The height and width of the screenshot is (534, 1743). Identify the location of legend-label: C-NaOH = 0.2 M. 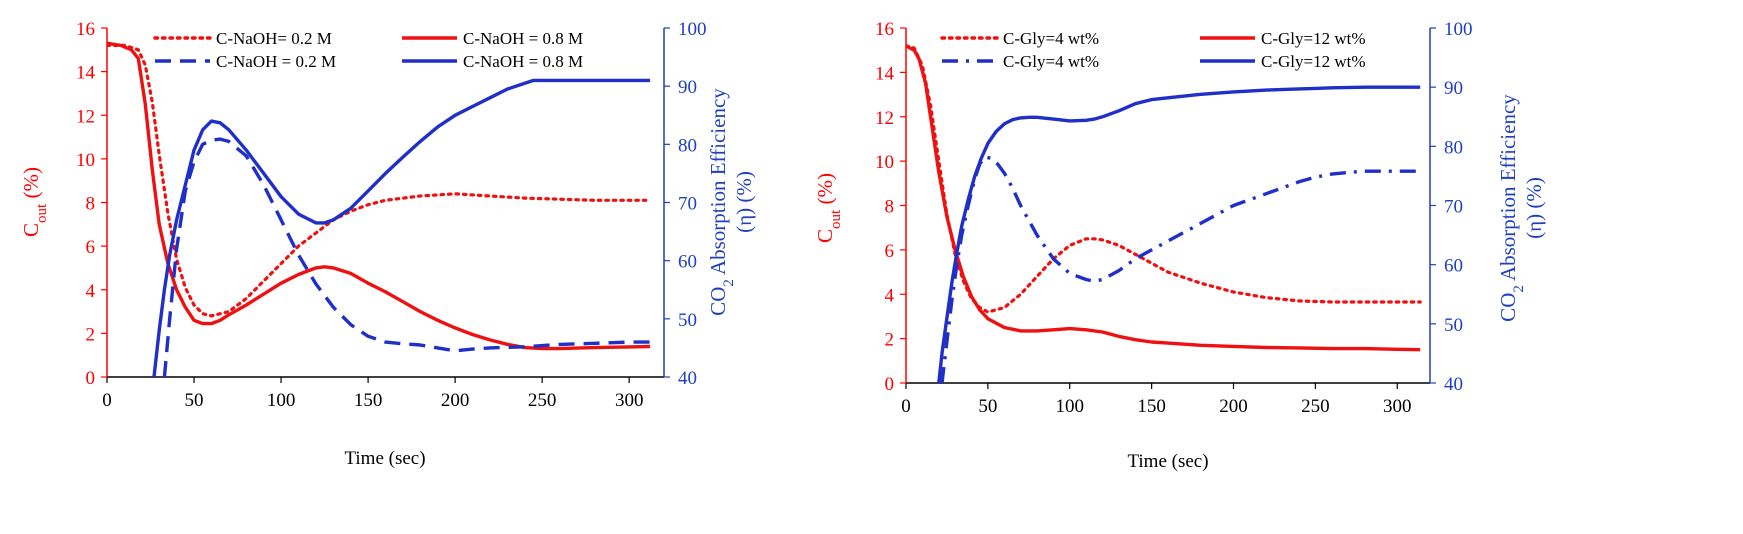
(276, 61).